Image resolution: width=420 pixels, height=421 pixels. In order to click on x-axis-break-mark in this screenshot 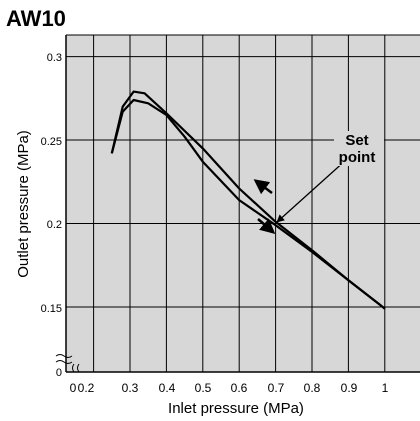, I will do `click(76, 368)`.